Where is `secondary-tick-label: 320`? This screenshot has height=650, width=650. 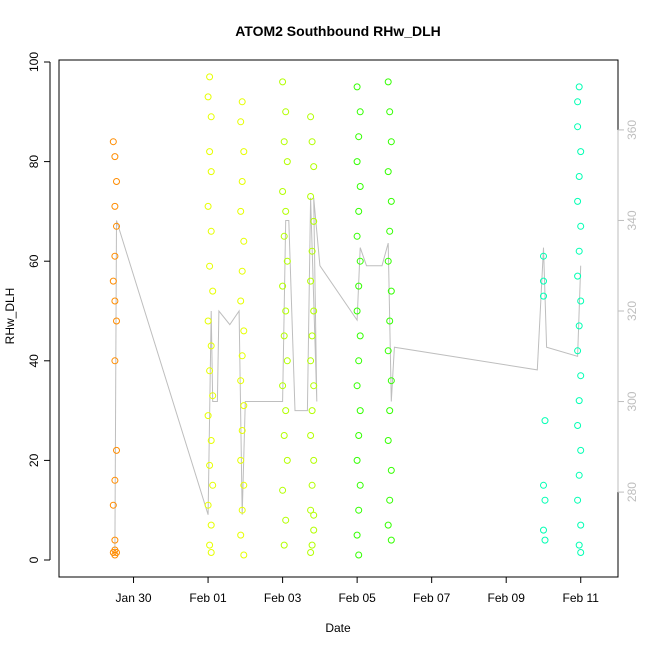
secondary-tick-label: 320 is located at coordinates (632, 311).